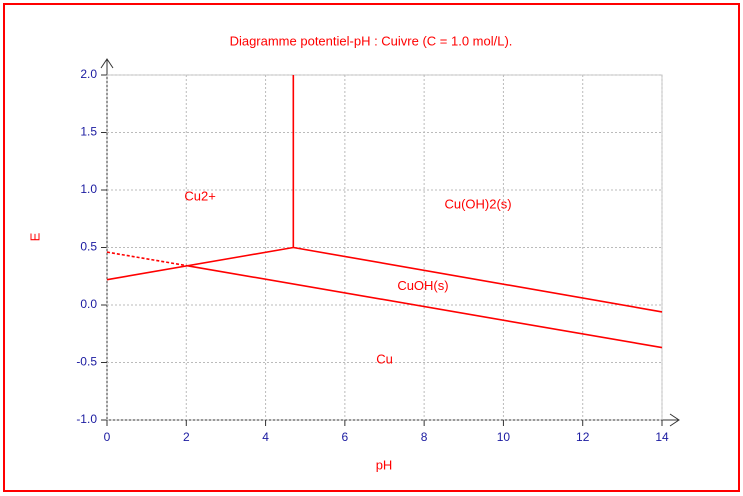 The height and width of the screenshot is (496, 743). I want to click on y-tick-label: 1.0, so click(88, 189).